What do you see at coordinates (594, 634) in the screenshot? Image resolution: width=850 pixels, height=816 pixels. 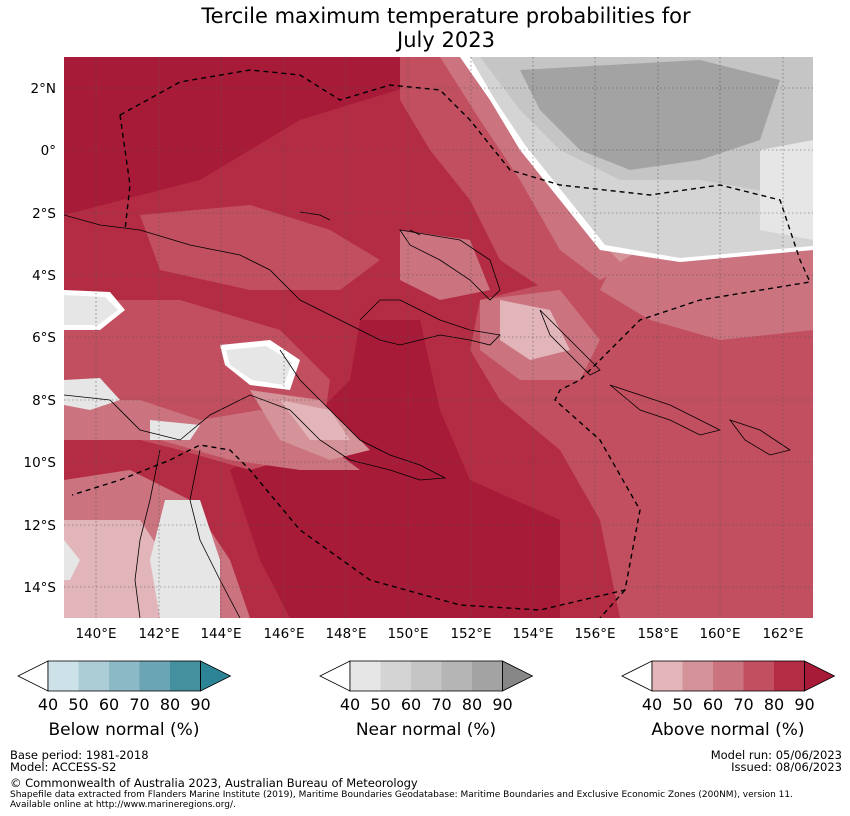 I see `lon-label: 156°E` at bounding box center [594, 634].